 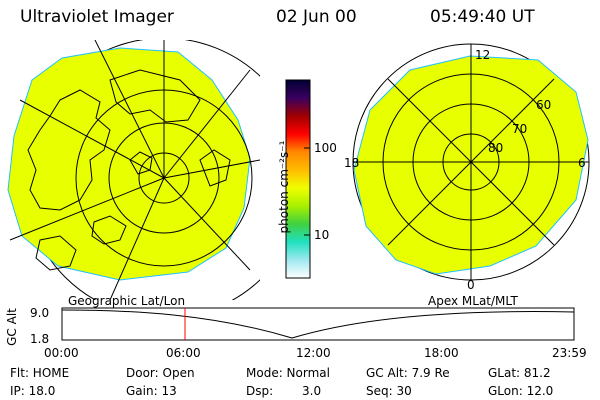 I want to click on glat-info: GLat: 81.2, so click(x=519, y=373).